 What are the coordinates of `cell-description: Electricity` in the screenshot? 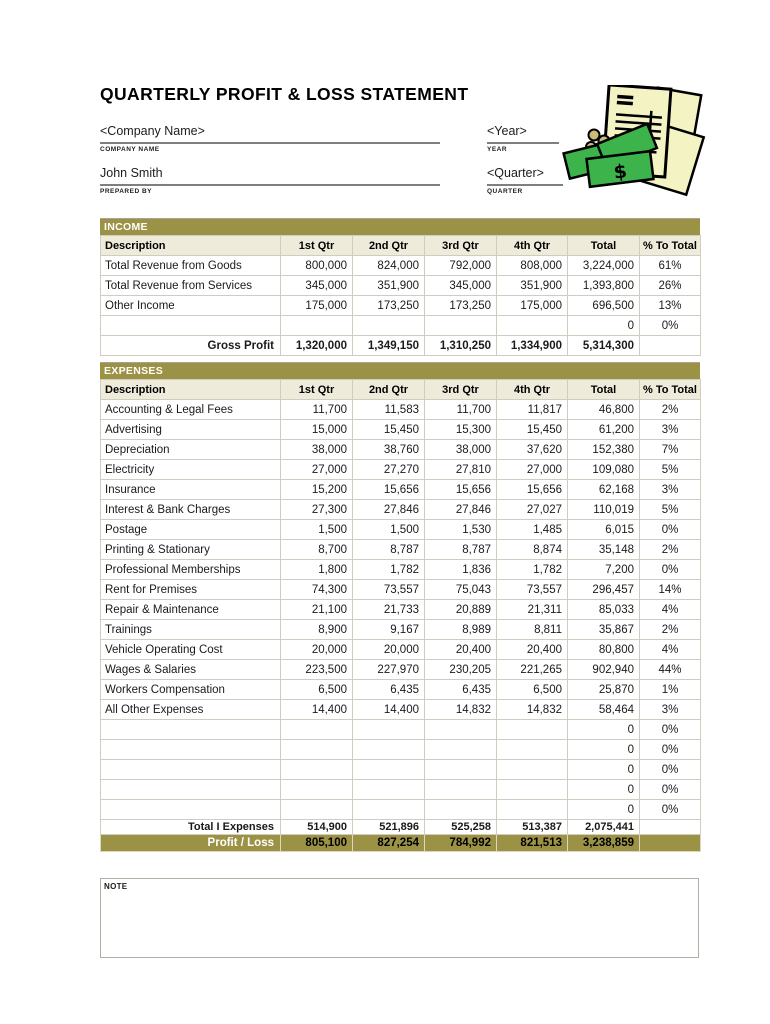 It's located at (190, 469).